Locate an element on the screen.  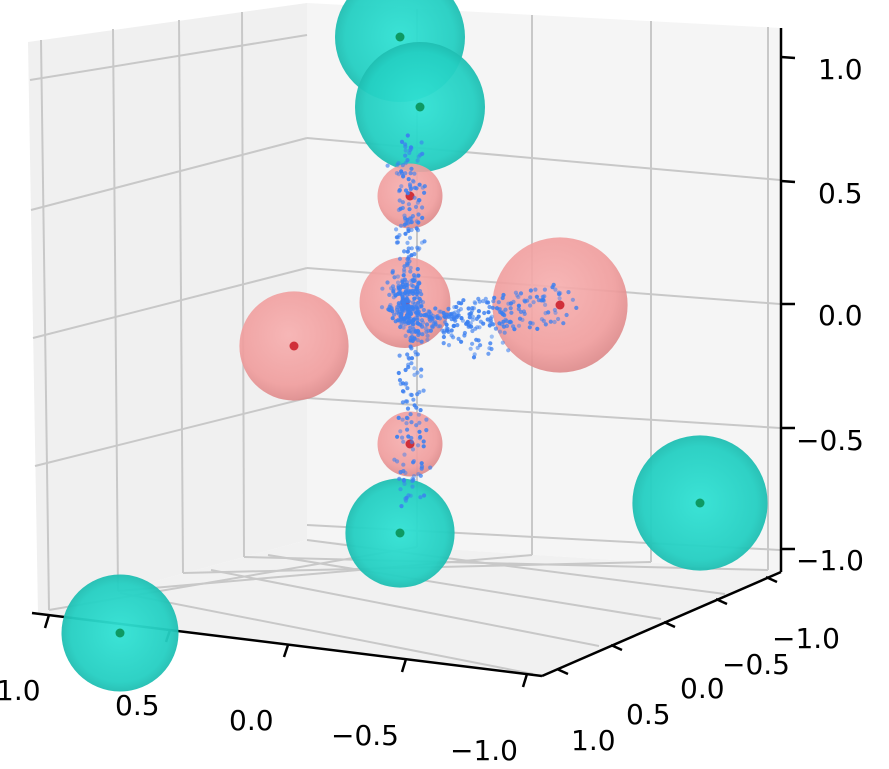
y-tick is located at coordinates (771, 579).